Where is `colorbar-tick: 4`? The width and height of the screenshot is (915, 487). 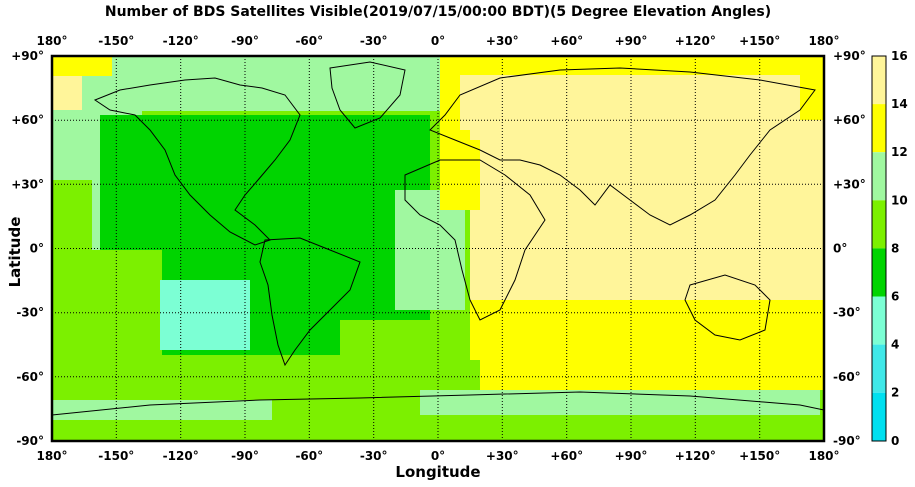
colorbar-tick: 4 is located at coordinates (895, 345).